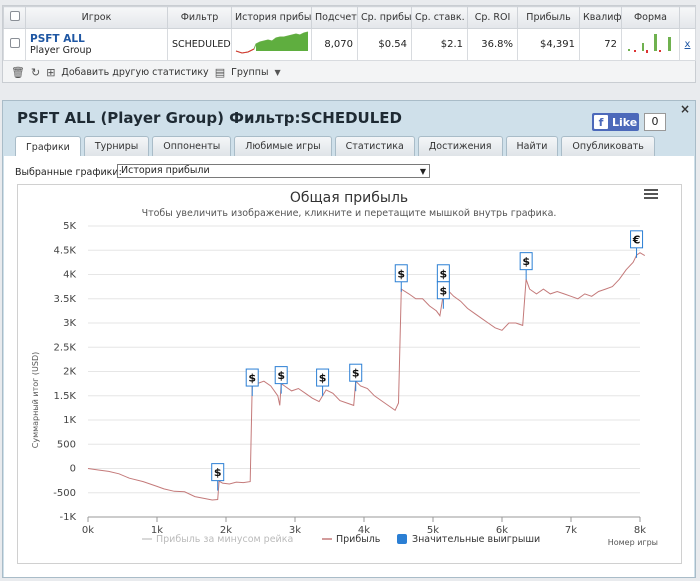 The image size is (700, 581). I want to click on like-count: 0, so click(655, 122).